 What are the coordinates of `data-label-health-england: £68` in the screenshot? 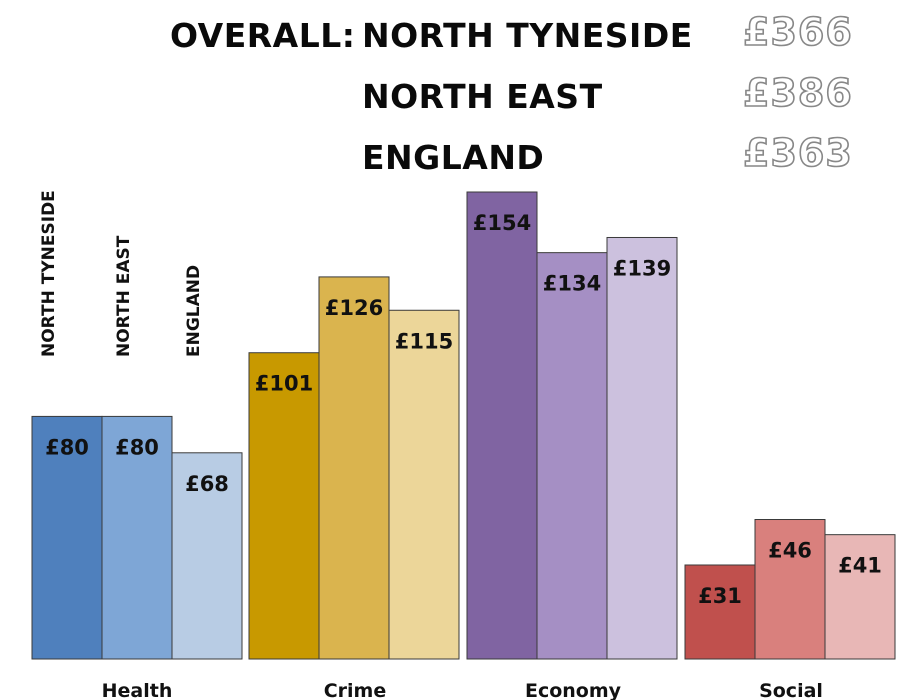 It's located at (207, 484).